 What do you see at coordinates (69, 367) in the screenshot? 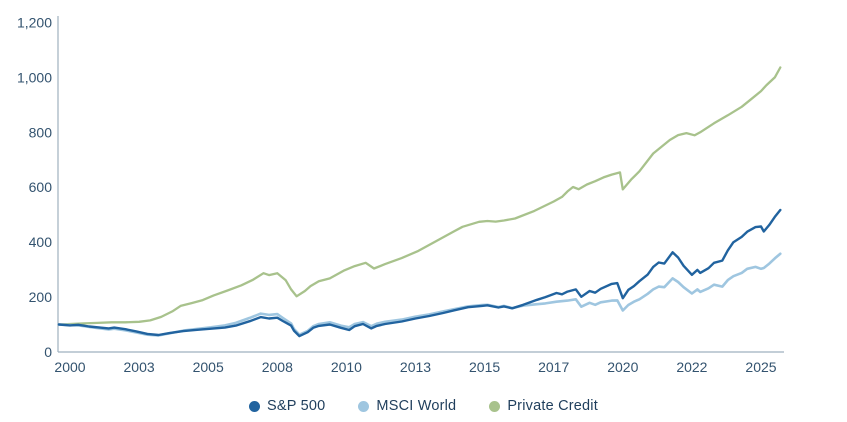
I see `x-axis-tick-label: 2000` at bounding box center [69, 367].